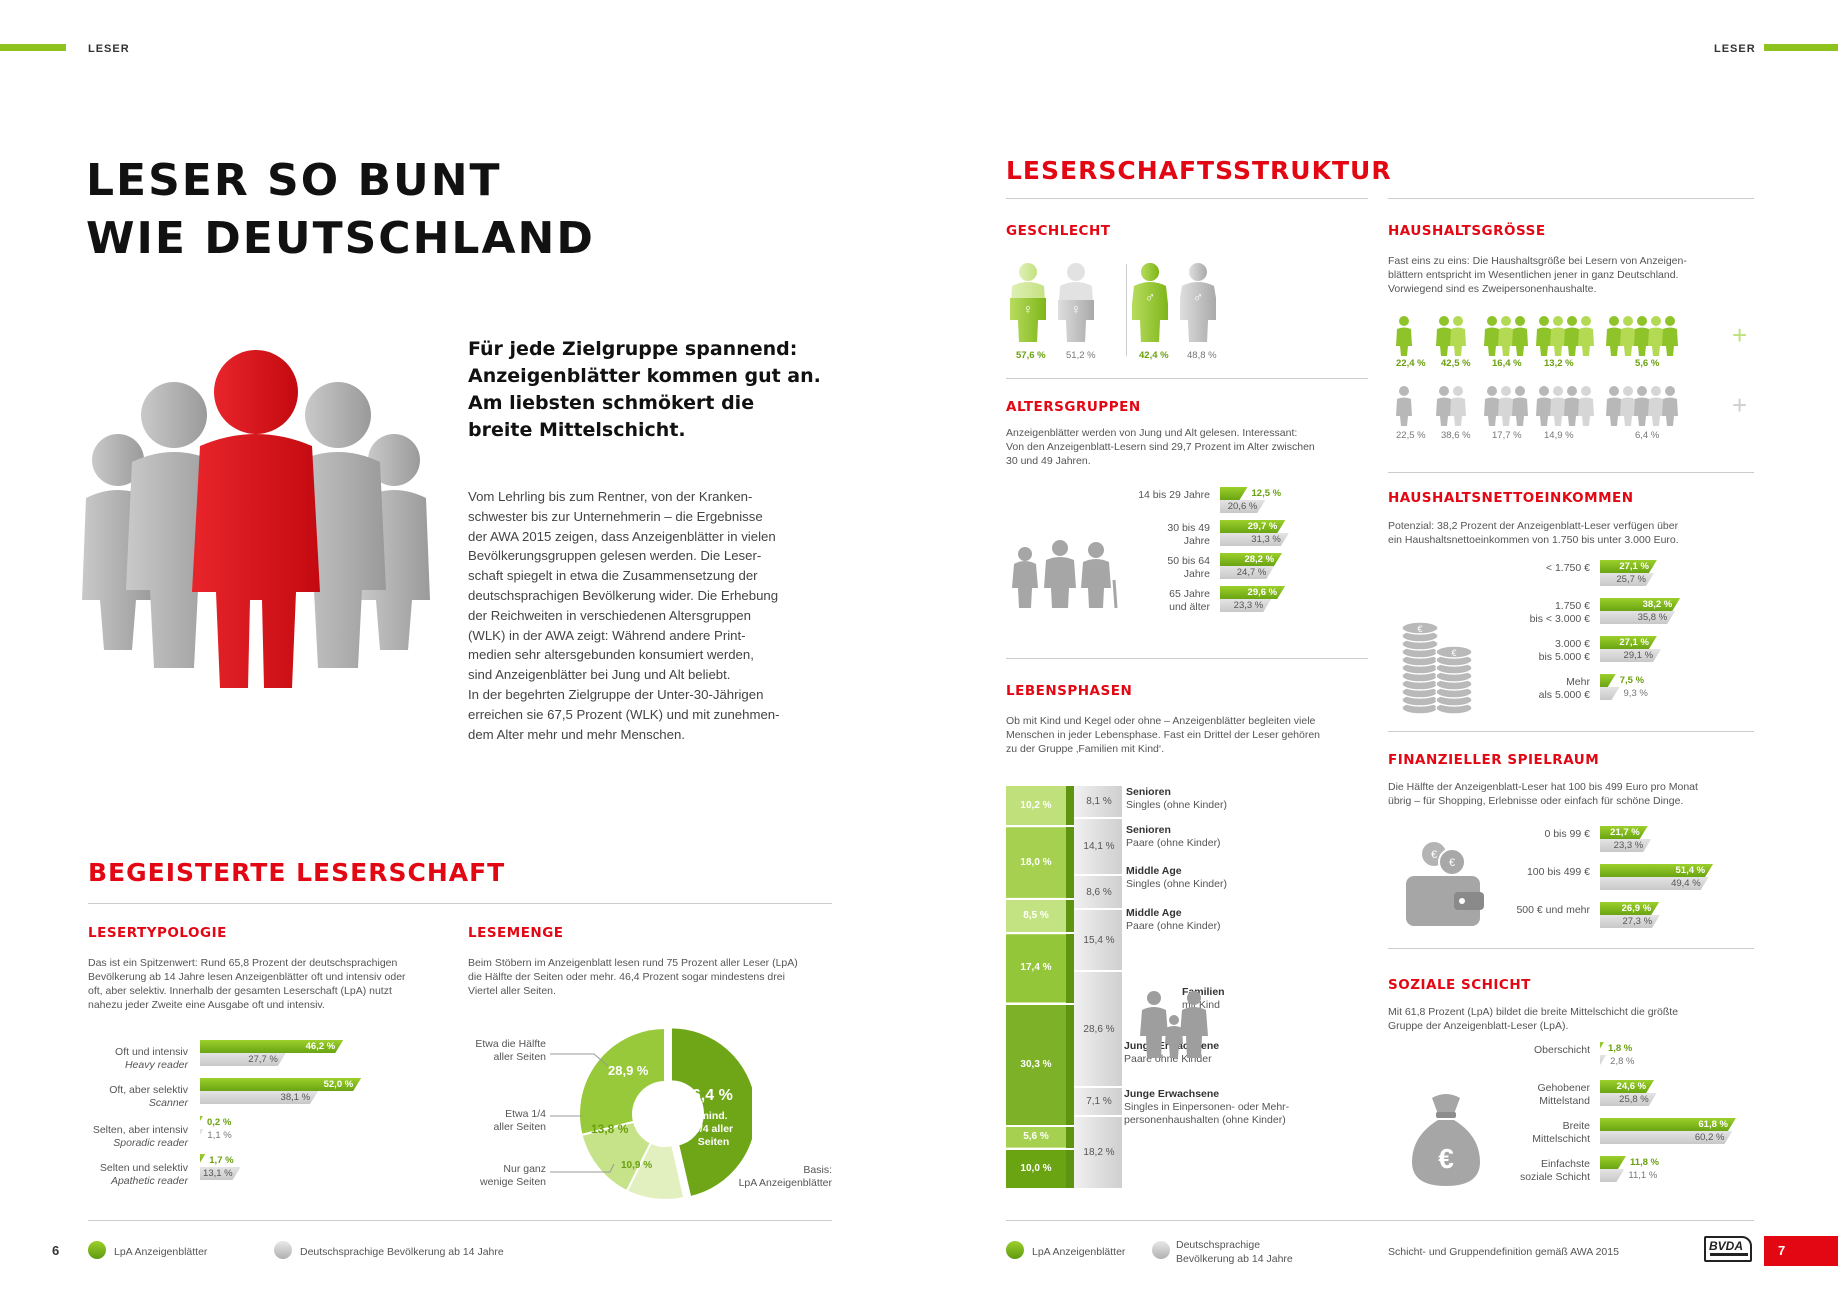 This screenshot has height=1300, width=1838. What do you see at coordinates (1196, 541) in the screenshot?
I see `bar-label-line: Jahre` at bounding box center [1196, 541].